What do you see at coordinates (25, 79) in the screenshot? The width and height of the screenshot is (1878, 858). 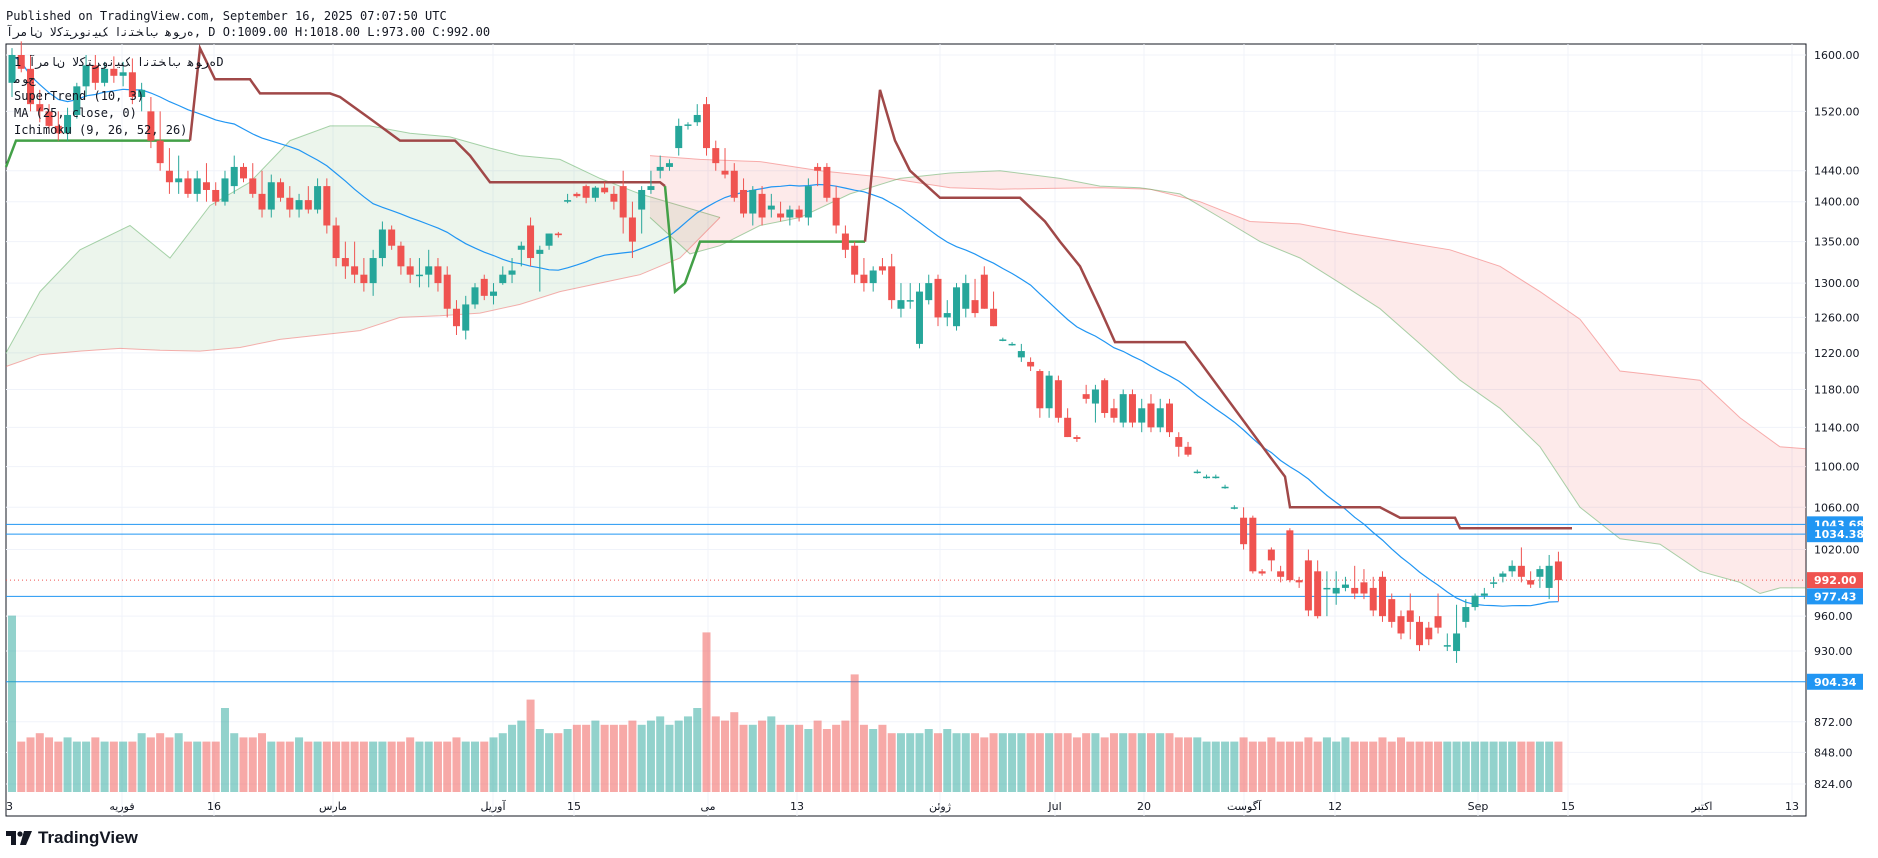 I see `legend-item-wave: ﺝﻮﻣ` at bounding box center [25, 79].